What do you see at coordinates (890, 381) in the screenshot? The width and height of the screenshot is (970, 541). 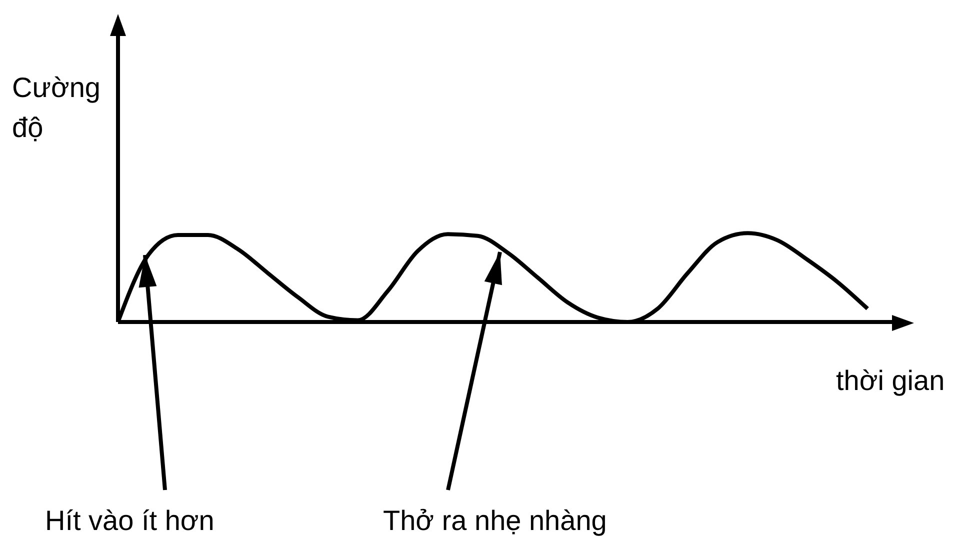 I see `x-axis-title: thời gian` at bounding box center [890, 381].